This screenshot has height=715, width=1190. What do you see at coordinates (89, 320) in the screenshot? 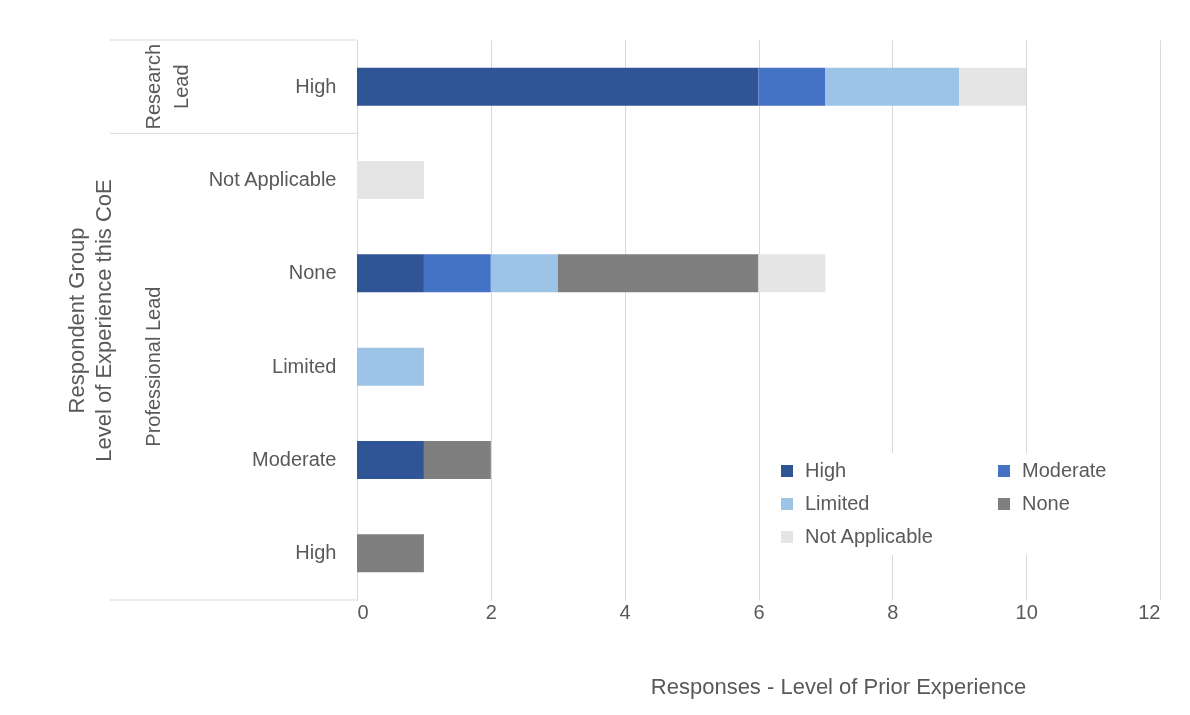
I see `y-axis-title: Respondent Group Level of Experience this CoE` at bounding box center [89, 320].